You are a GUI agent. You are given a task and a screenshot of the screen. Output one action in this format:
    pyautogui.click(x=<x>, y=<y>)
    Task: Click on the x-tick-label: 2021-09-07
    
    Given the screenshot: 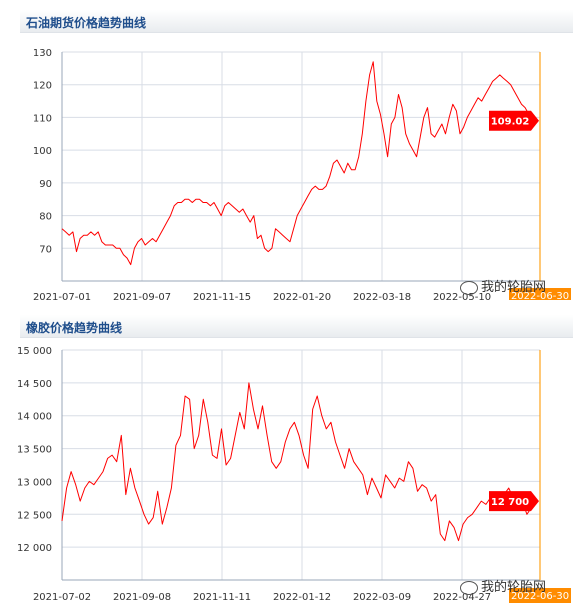 What is the action you would take?
    pyautogui.click(x=142, y=296)
    